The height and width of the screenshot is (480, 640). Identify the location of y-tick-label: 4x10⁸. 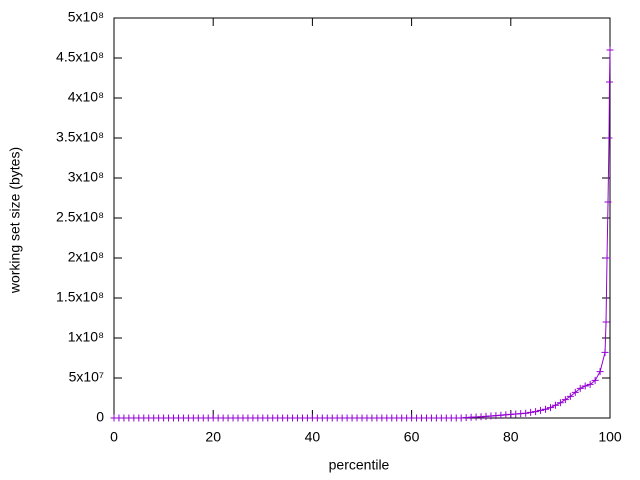
(86, 97).